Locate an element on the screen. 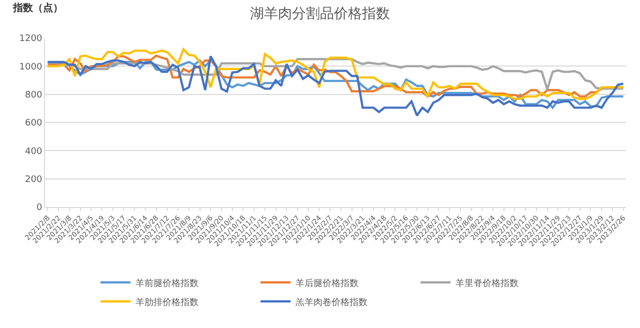 Image resolution: width=640 pixels, height=328 pixels. y-axis-title: 指数（点） is located at coordinates (37, 8).